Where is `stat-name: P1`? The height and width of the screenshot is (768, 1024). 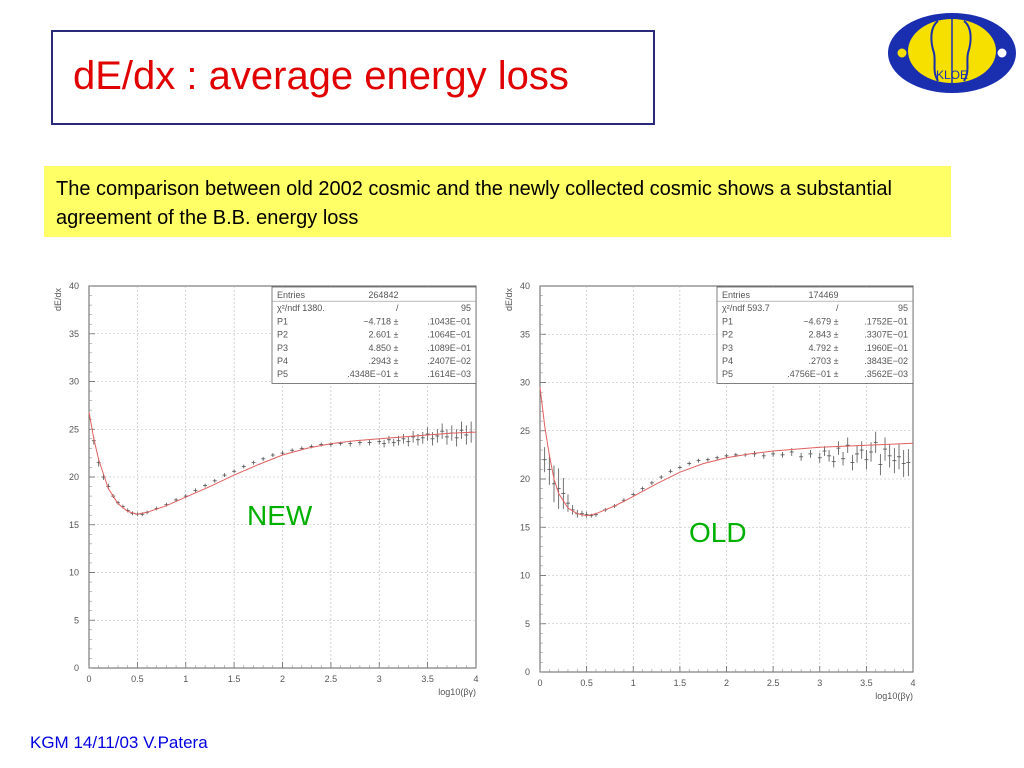
stat-name: P1 is located at coordinates (282, 321).